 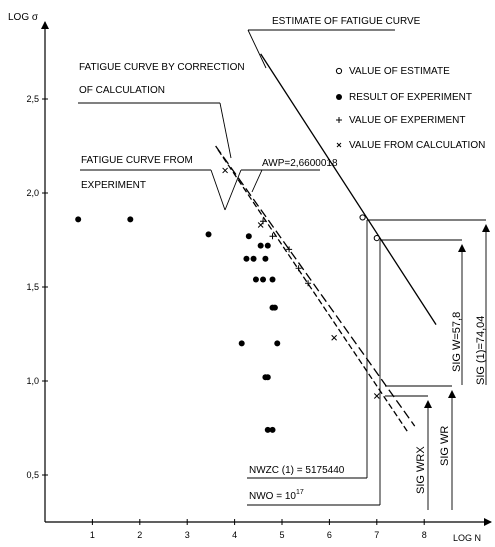 What do you see at coordinates (445, 446) in the screenshot?
I see `annotation-sig-wr: SIG WR` at bounding box center [445, 446].